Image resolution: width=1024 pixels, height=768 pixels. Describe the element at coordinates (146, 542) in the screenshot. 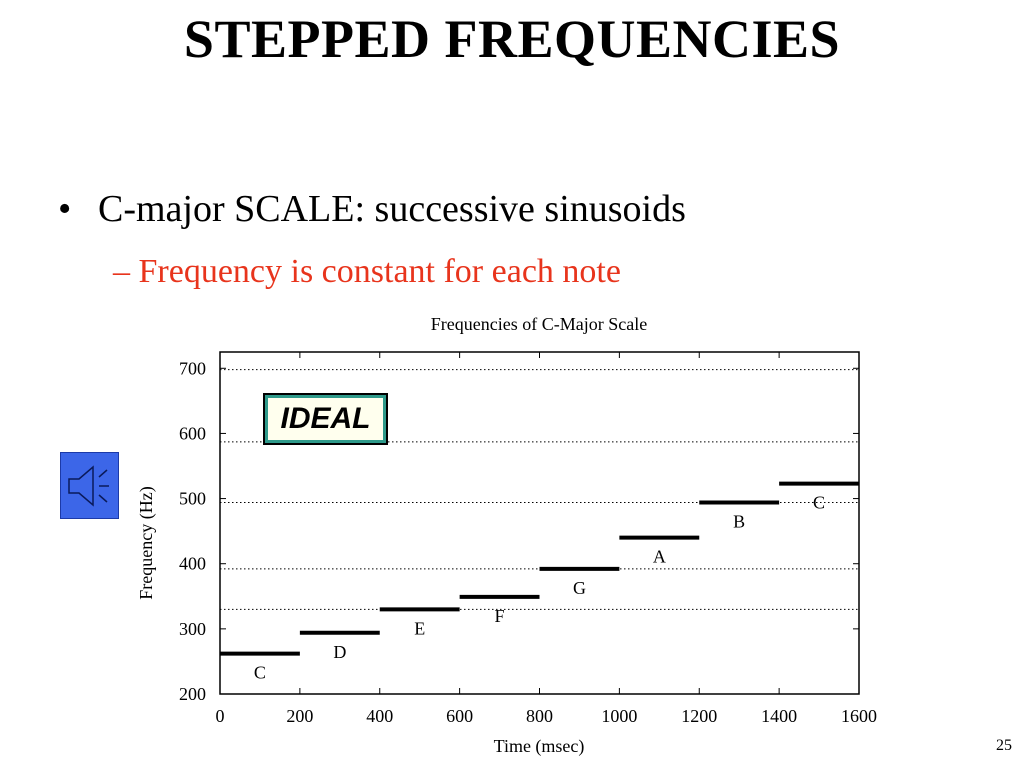

I see `y-axis-label: Frequency (Hz)` at that location.